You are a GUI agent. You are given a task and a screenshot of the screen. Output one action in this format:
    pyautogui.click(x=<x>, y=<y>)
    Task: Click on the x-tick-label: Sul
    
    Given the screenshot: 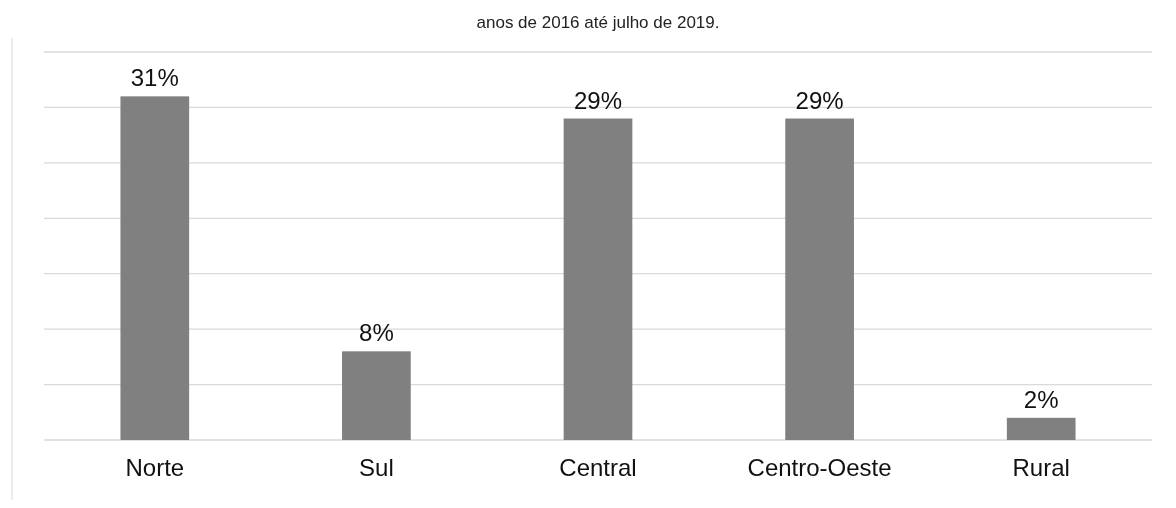 What is the action you would take?
    pyautogui.click(x=376, y=467)
    